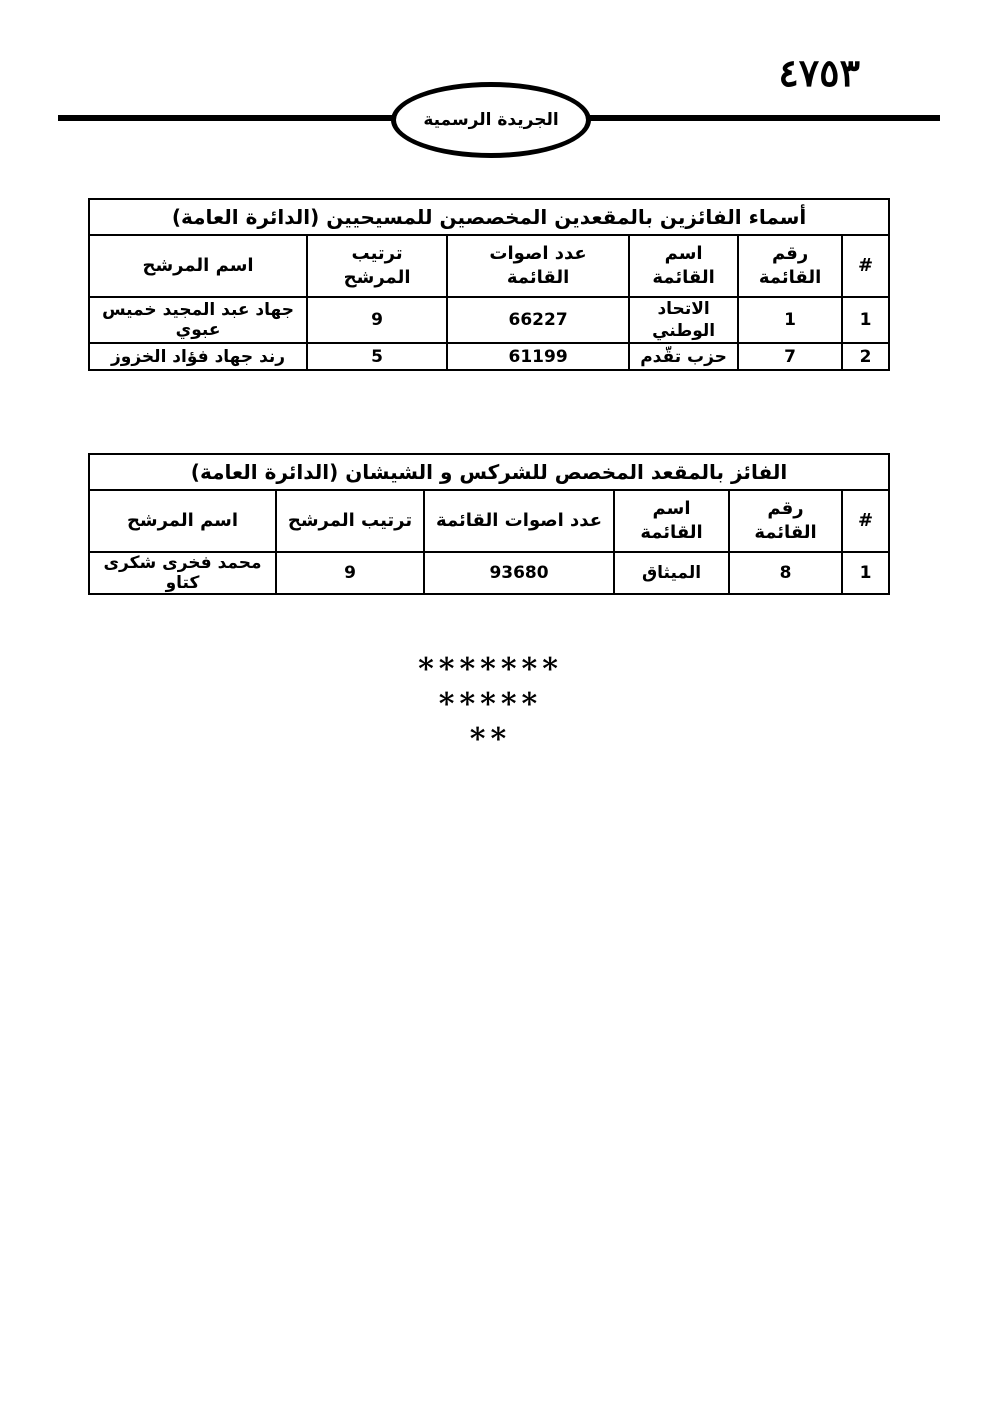  I want to click on cell-index: 2, so click(866, 357).